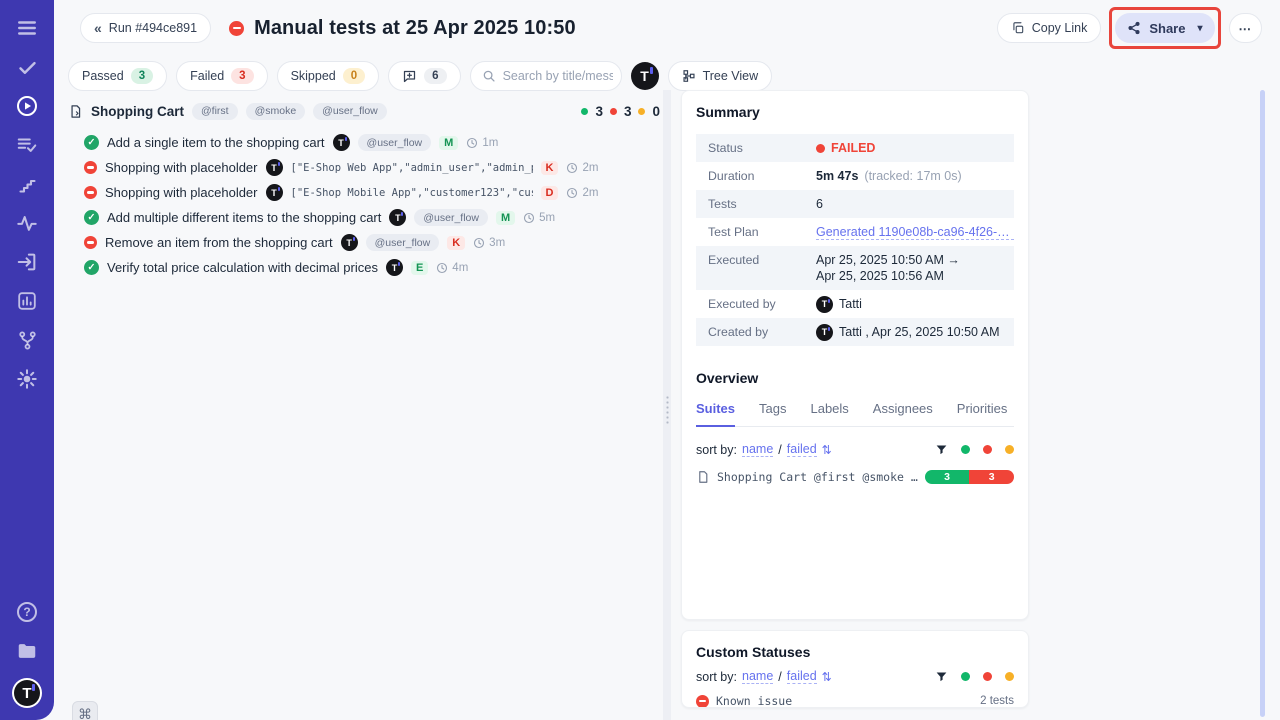 This screenshot has width=1280, height=720. I want to click on projects-icon, so click(27, 651).